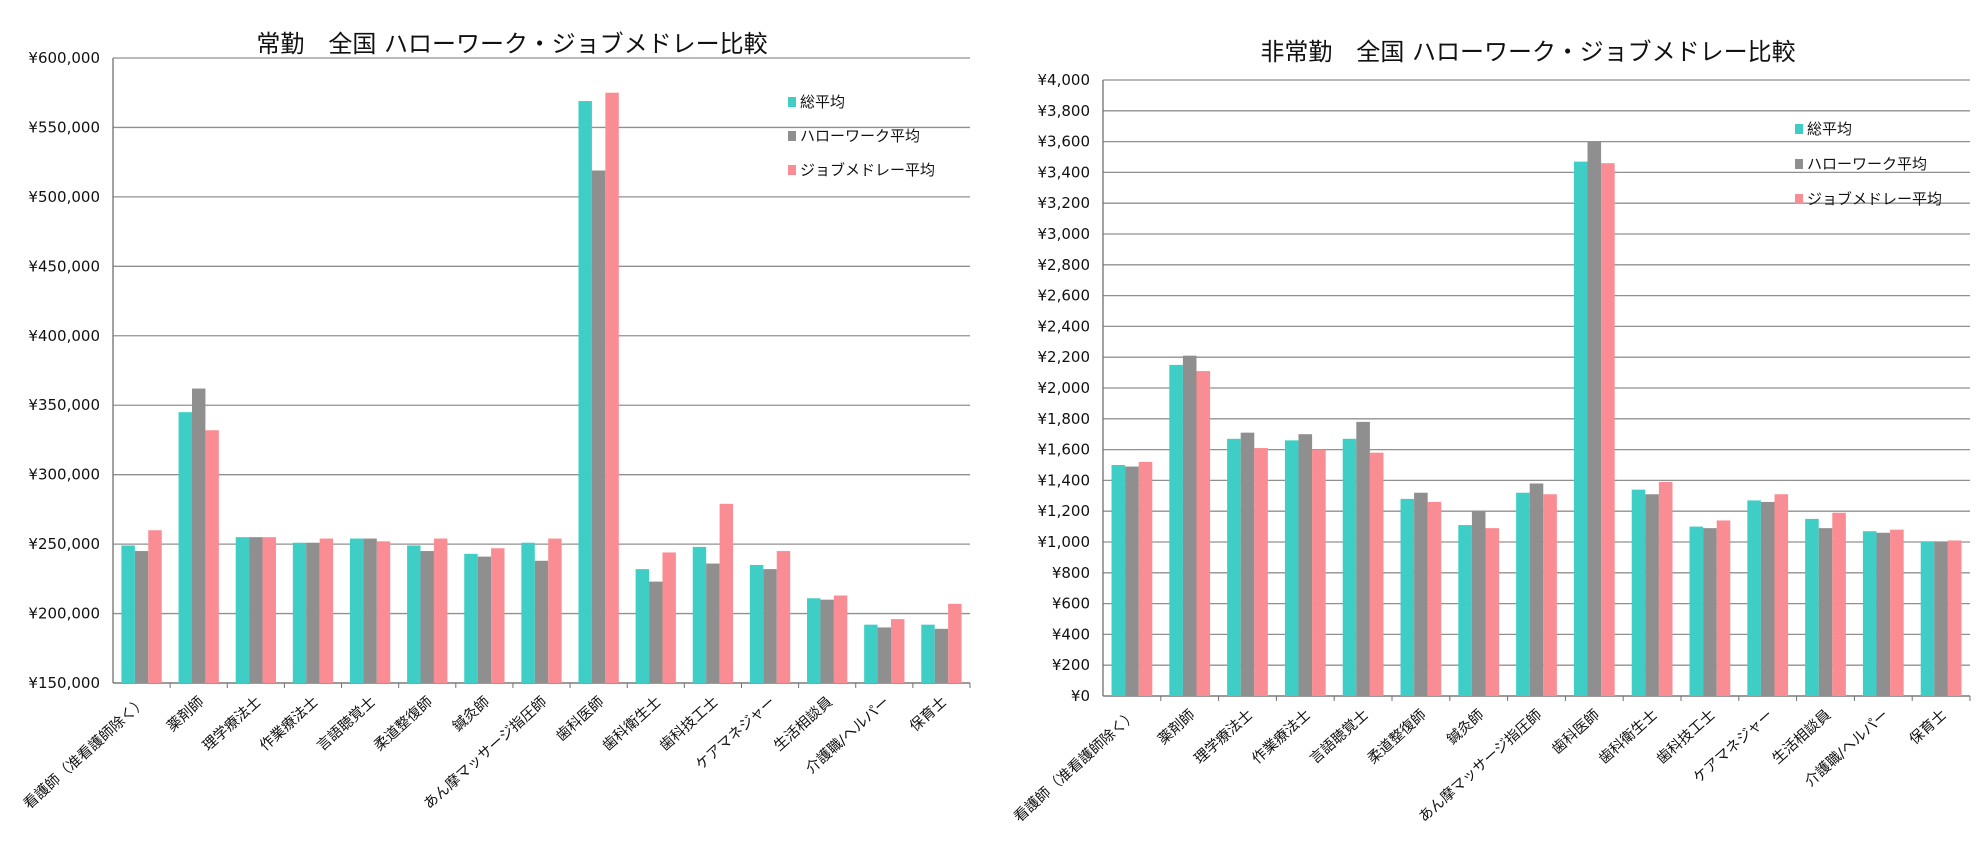 The width and height of the screenshot is (1982, 868). Describe the element at coordinates (1064, 357) in the screenshot. I see `y-tick-label: ¥2,200` at that location.